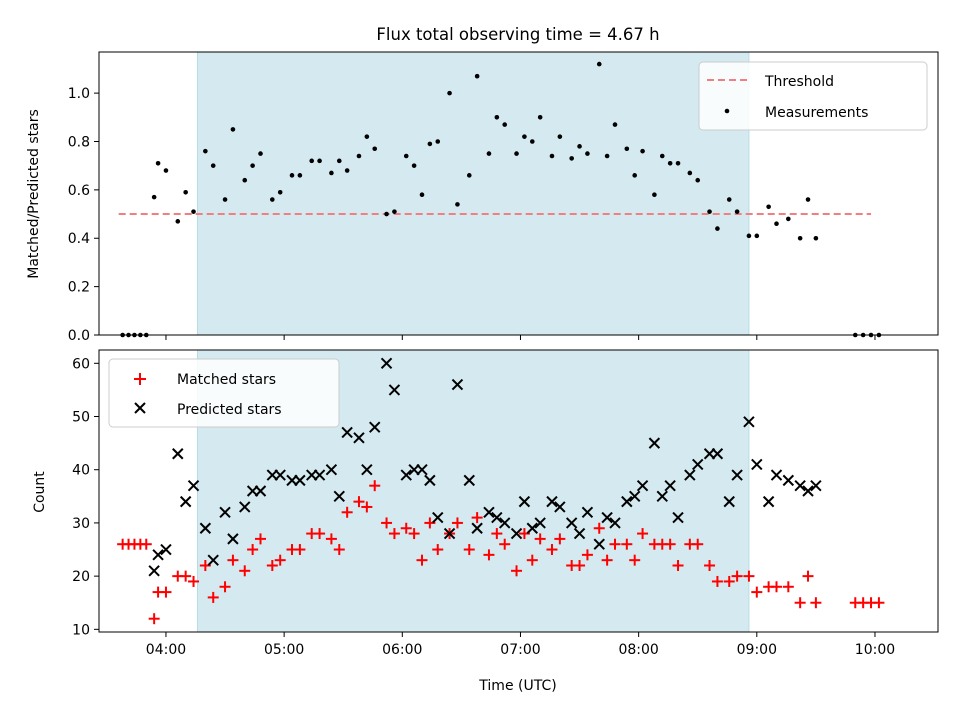  Describe the element at coordinates (226, 380) in the screenshot. I see `legend-matched-label: Matched stars` at that location.